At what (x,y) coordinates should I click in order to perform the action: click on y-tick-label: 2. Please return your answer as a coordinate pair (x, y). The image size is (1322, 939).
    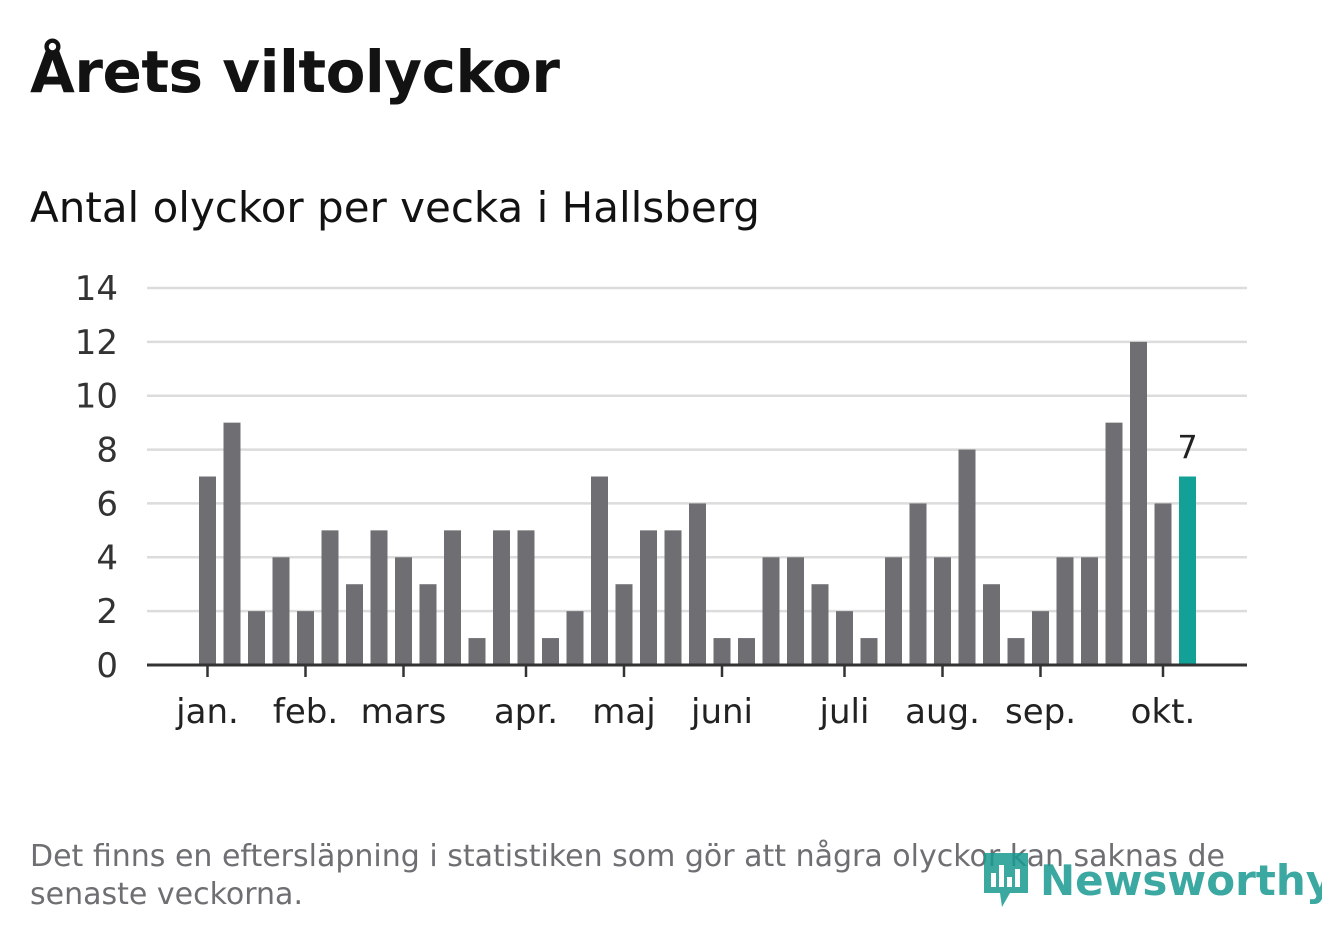
    Looking at the image, I should click on (107, 612).